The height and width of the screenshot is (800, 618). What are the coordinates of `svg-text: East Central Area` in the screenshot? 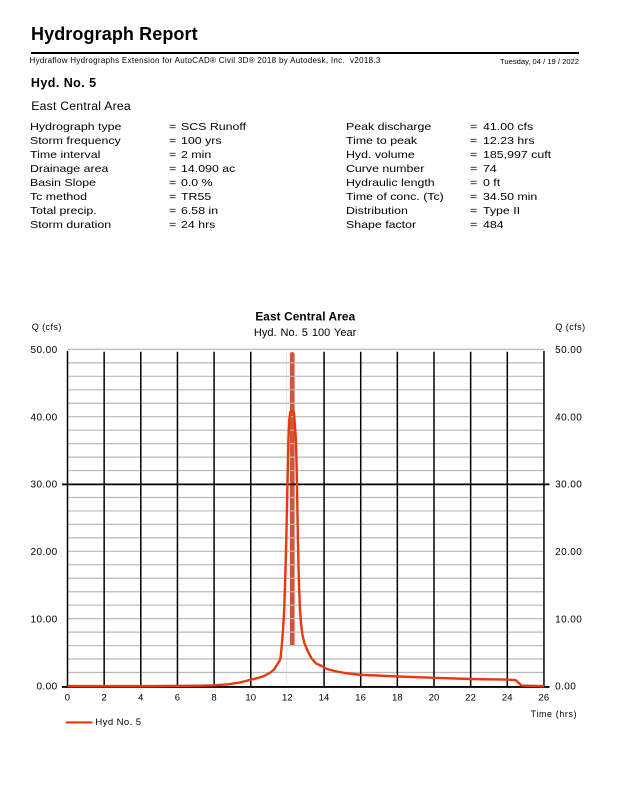 It's located at (305, 317).